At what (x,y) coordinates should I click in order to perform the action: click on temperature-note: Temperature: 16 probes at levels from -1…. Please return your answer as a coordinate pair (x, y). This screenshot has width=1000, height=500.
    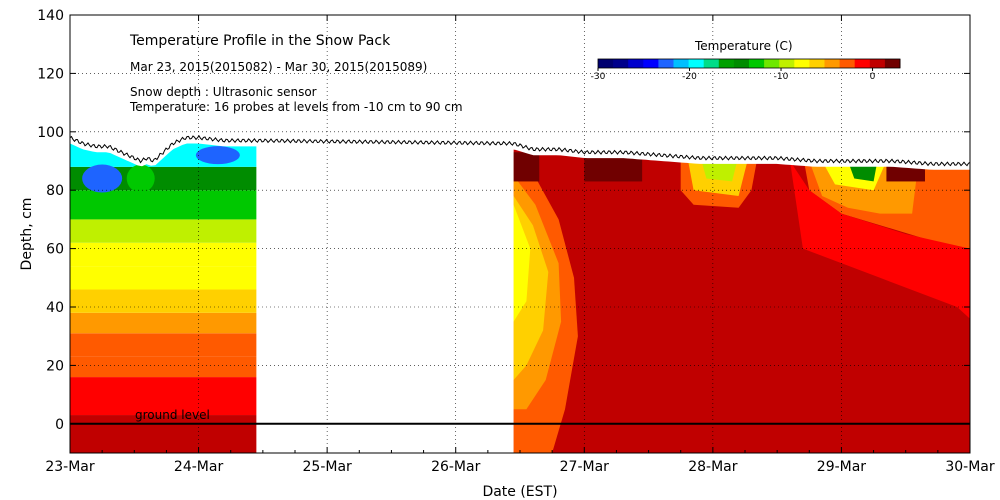
    Looking at the image, I should click on (296, 107).